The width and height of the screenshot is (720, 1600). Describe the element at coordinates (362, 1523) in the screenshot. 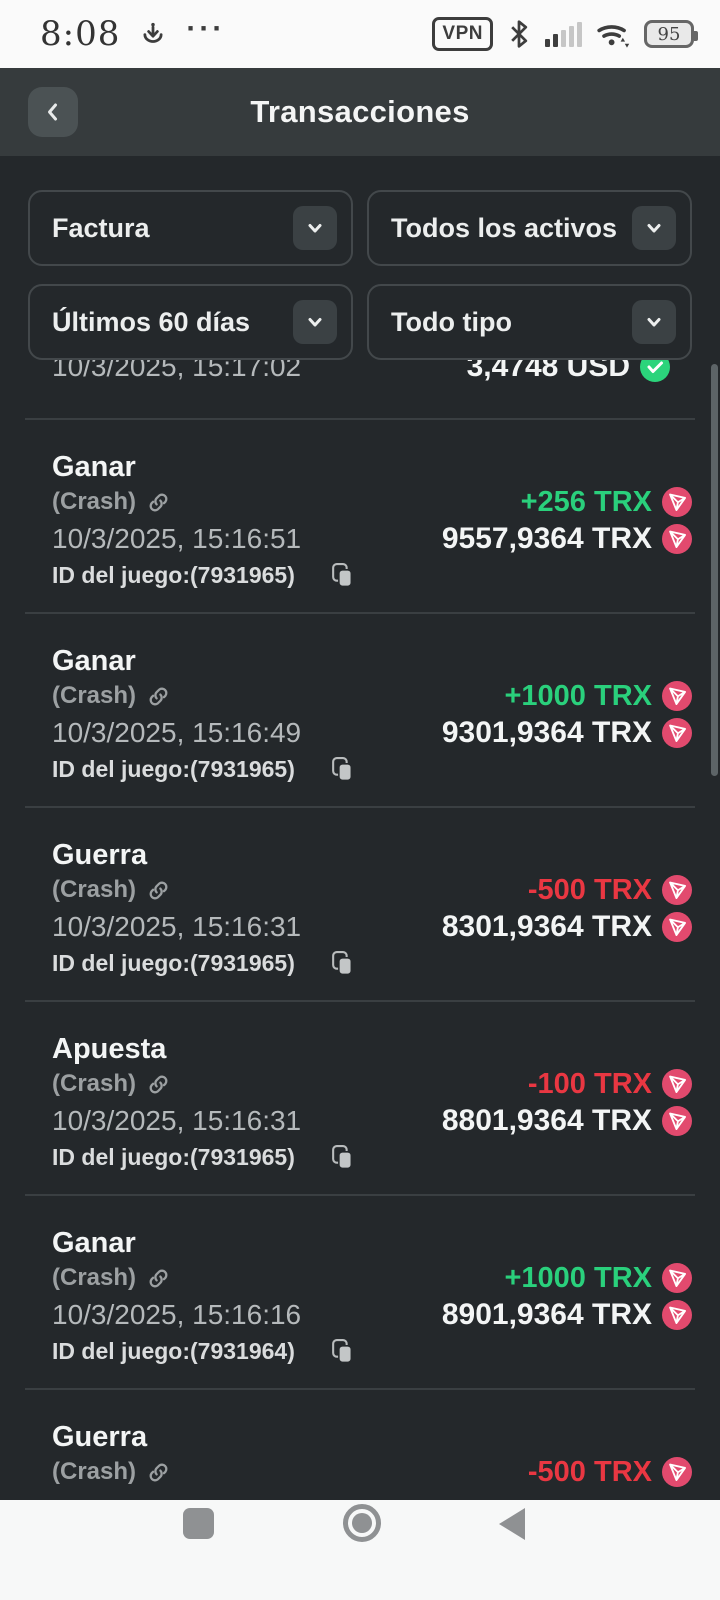

I see `home-button` at that location.